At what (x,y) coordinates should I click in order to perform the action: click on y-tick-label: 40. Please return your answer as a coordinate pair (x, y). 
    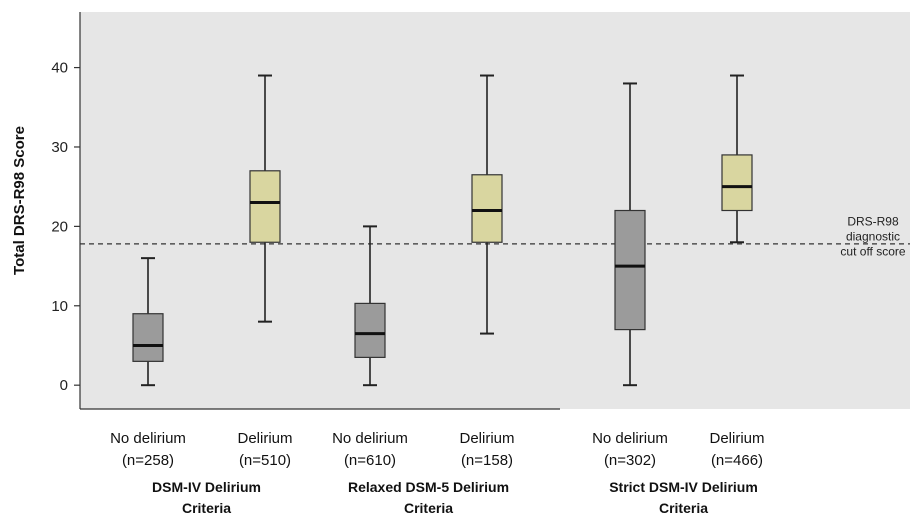
    Looking at the image, I should click on (59, 68).